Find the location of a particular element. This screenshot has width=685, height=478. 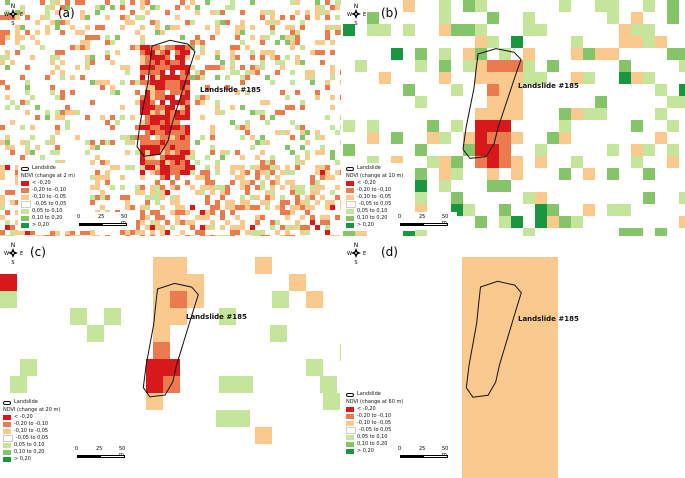

svg-text: W is located at coordinates (349, 15).